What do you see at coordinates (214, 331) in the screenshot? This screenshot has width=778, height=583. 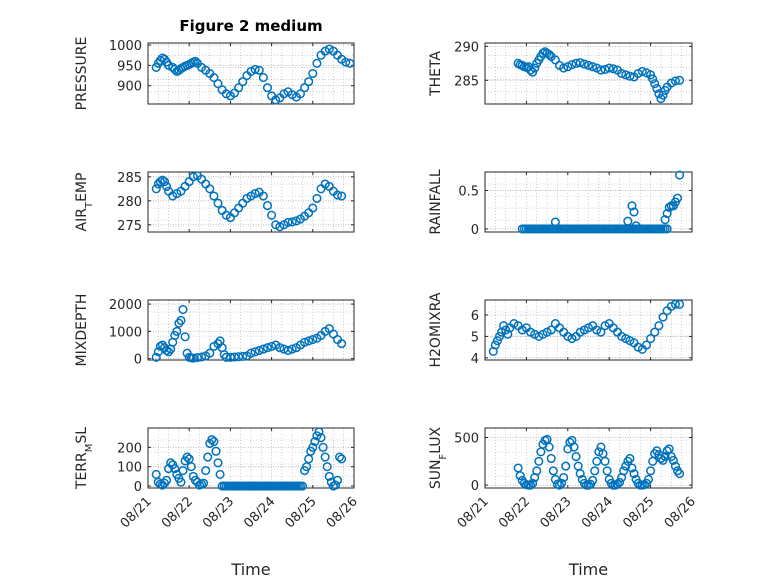 I see `subplot-5: 0 1000 2000 MIXDEPTH` at bounding box center [214, 331].